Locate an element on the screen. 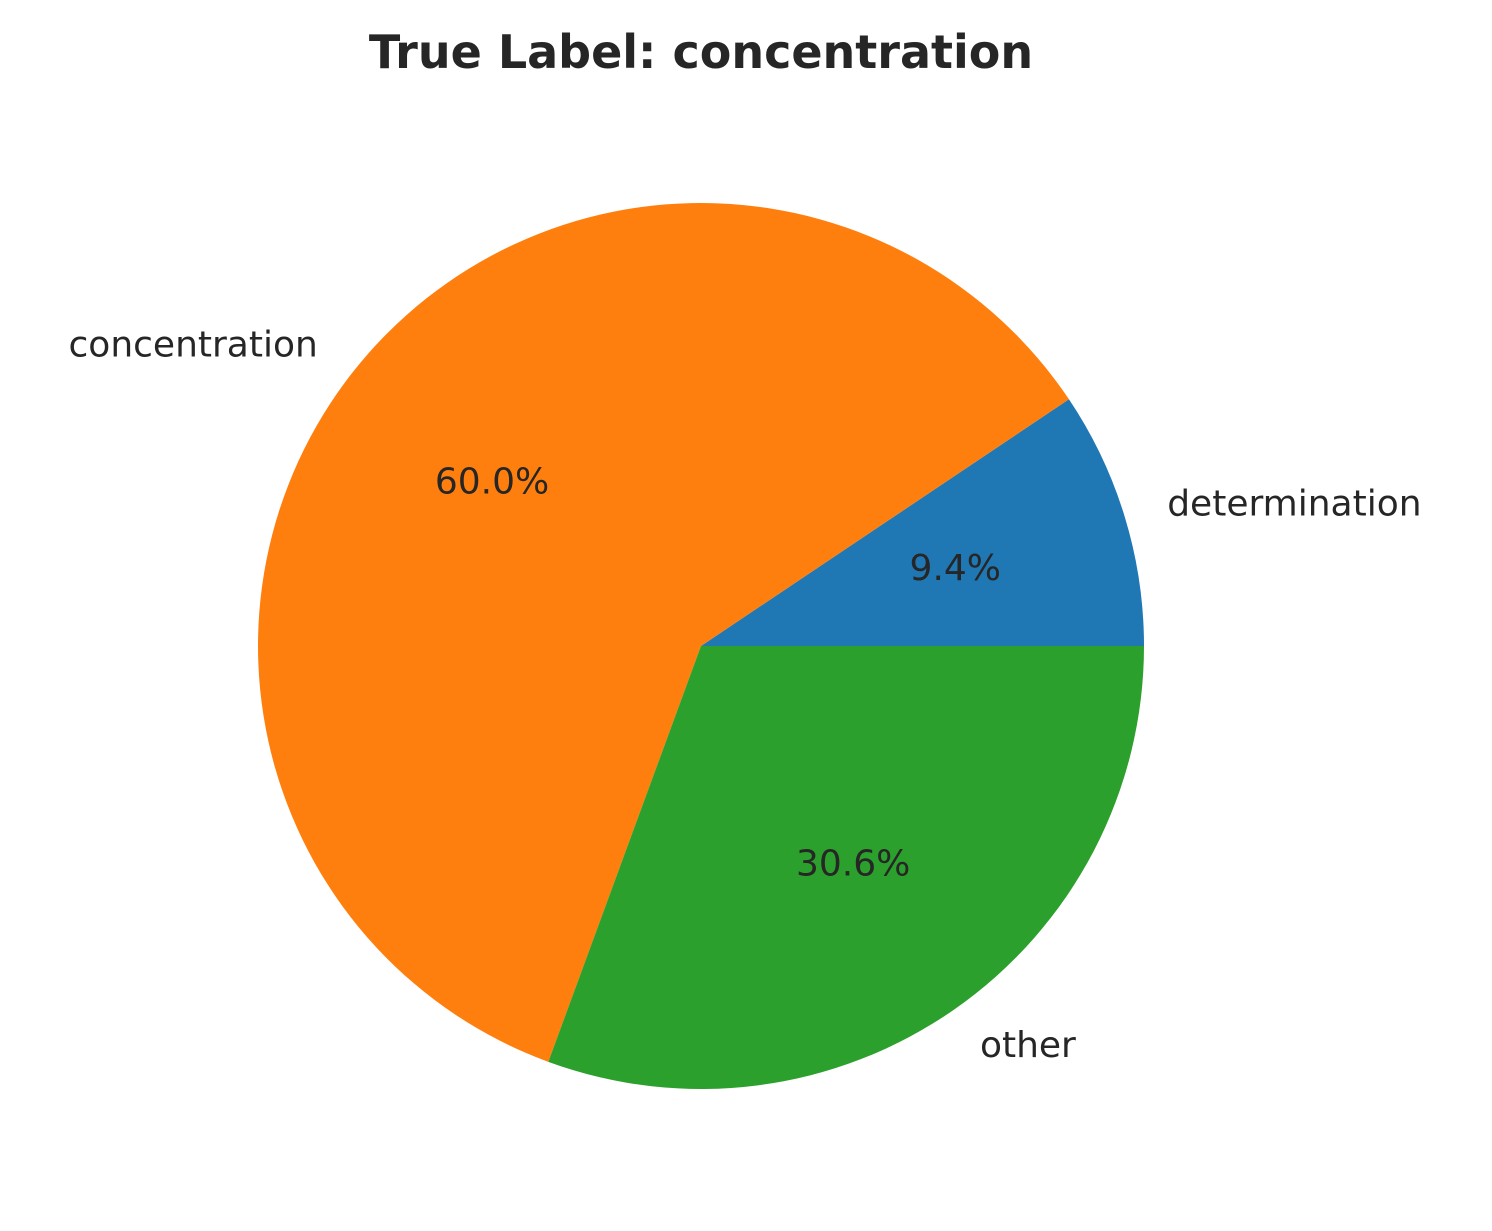  pct-label-concentration: 60.0% is located at coordinates (492, 481).